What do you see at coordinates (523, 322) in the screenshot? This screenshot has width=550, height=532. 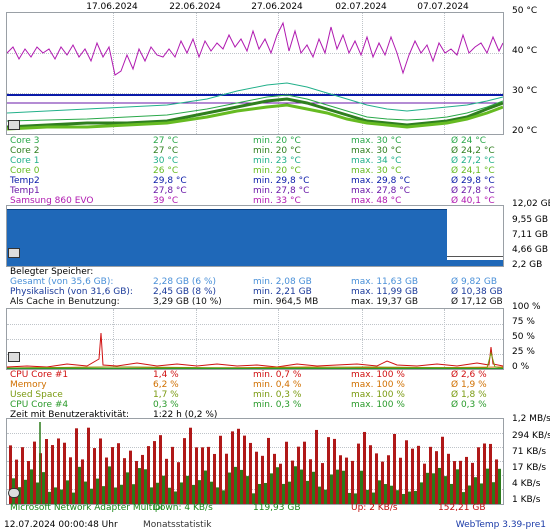 I see `cpu-axis-label: 75 %` at bounding box center [523, 322].